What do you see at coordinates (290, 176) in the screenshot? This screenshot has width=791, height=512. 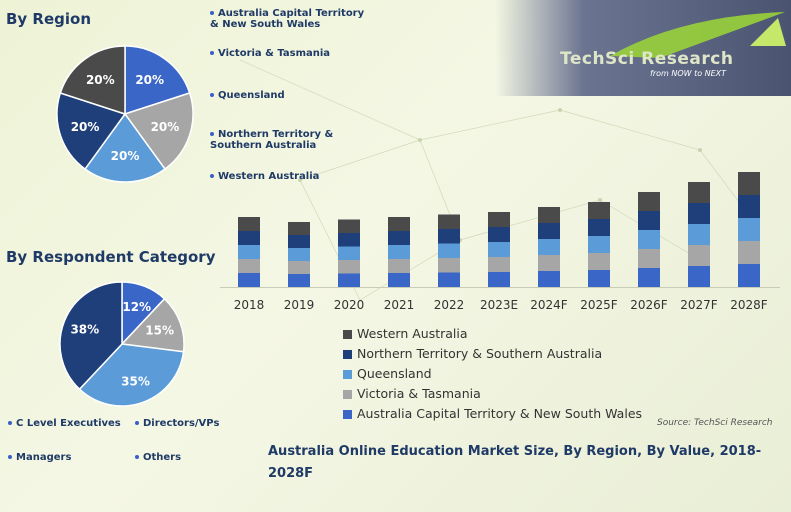 I see `region-legend-item: Western Australia` at bounding box center [290, 176].